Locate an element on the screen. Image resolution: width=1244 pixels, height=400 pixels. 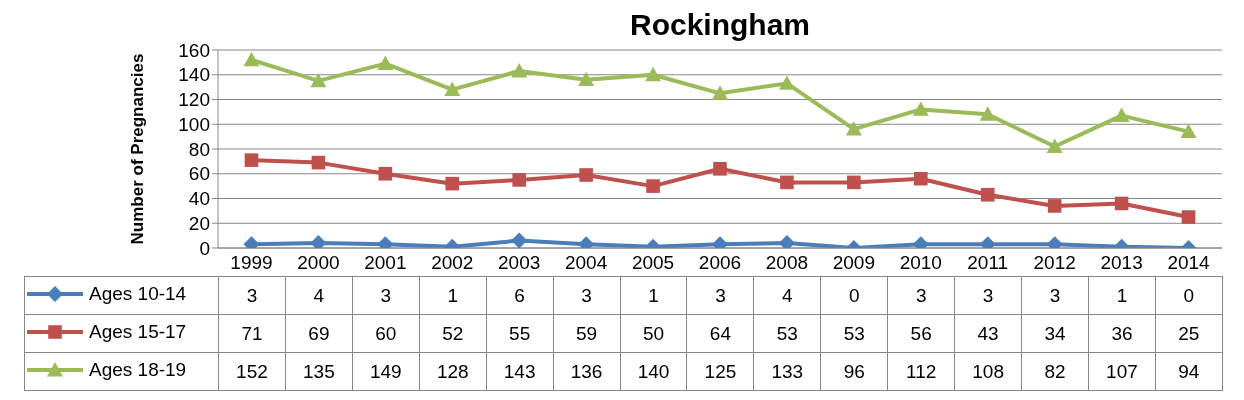
data-label: 96 is located at coordinates (854, 371).